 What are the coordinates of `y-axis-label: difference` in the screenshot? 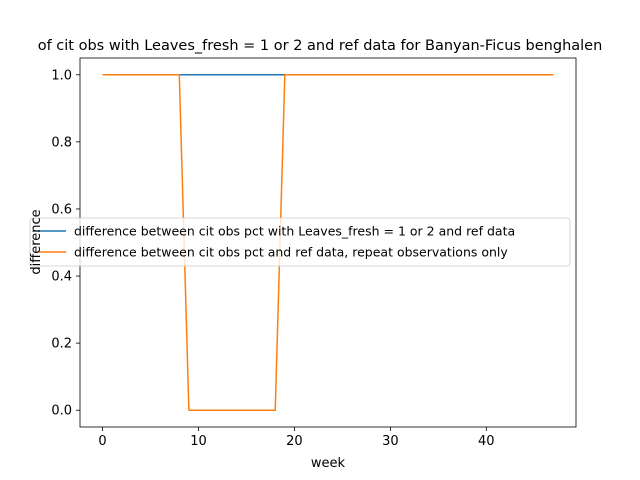 It's located at (36, 241).